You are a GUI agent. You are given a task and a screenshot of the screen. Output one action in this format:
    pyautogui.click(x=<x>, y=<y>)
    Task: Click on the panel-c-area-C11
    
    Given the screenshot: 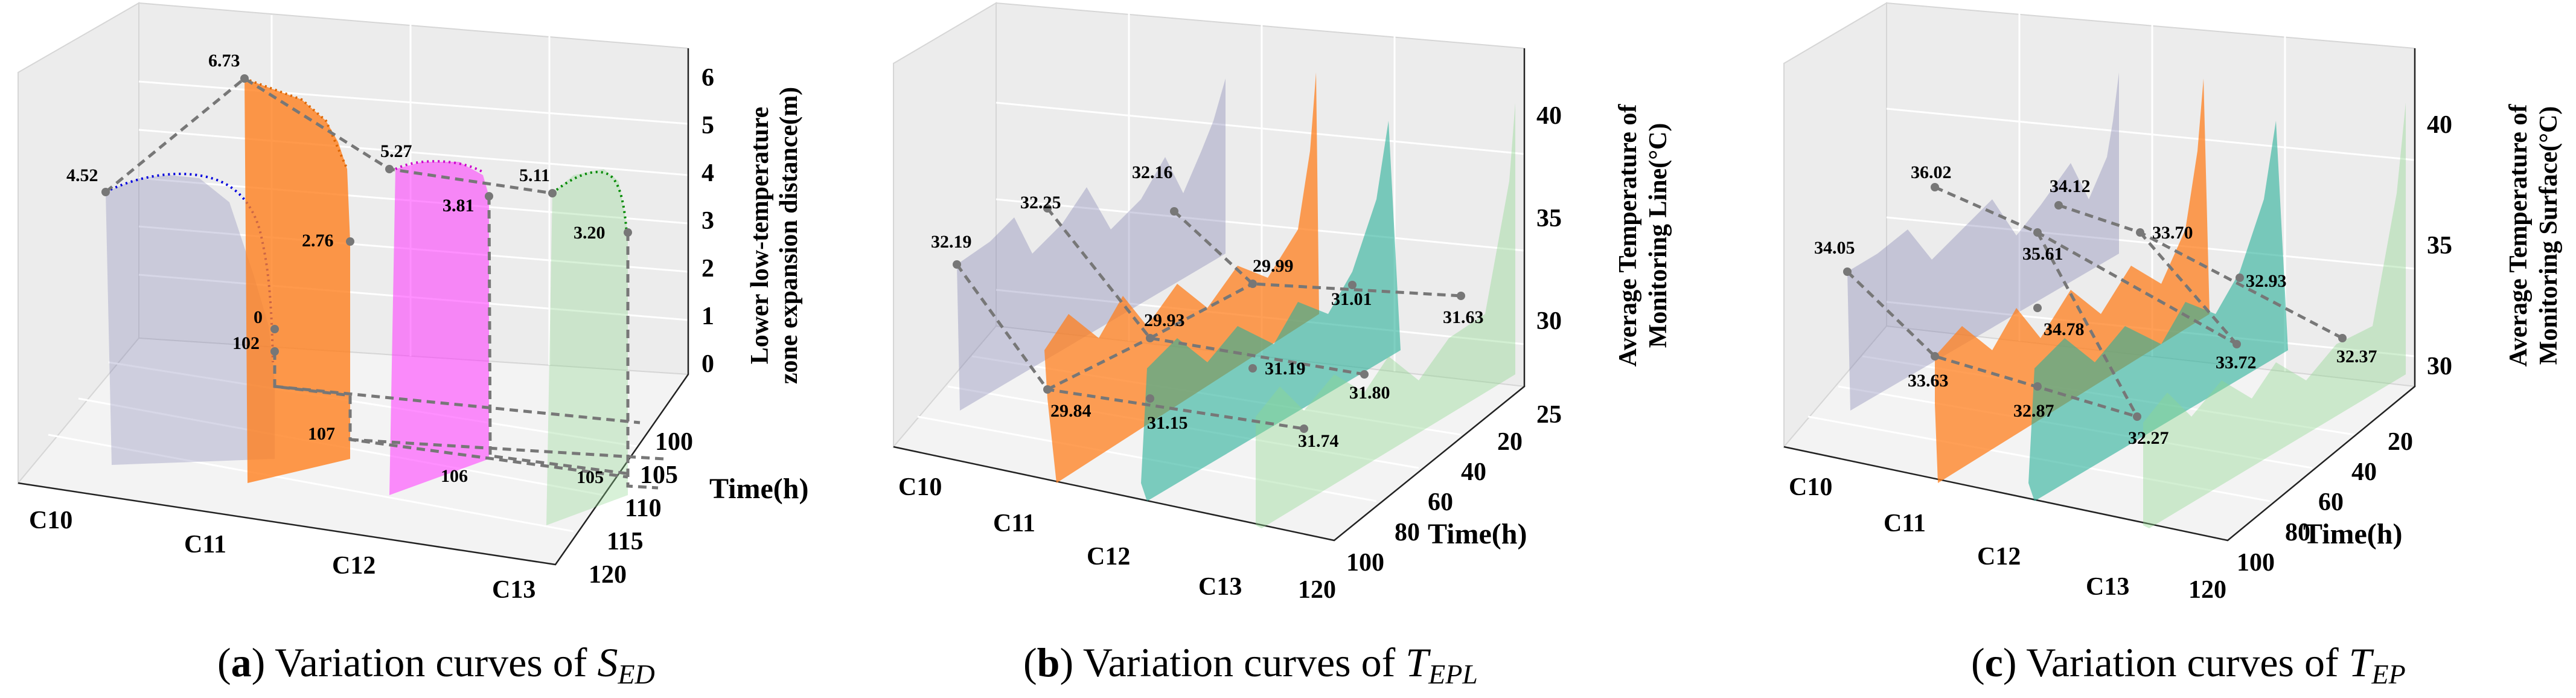 What is the action you would take?
    pyautogui.click(x=2072, y=281)
    